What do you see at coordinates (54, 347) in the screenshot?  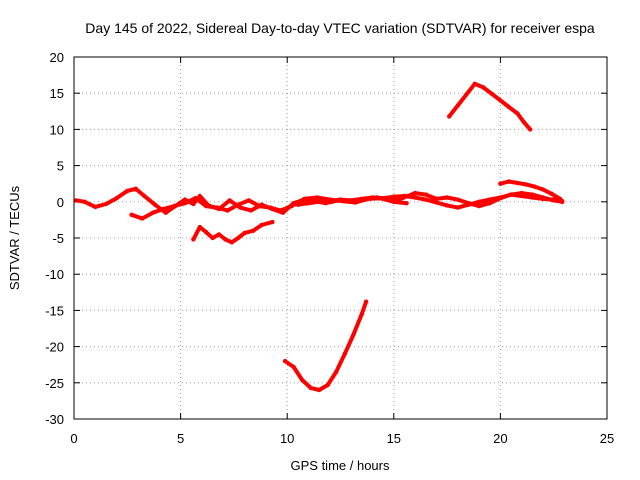 I see `y-tick-label: -20` at bounding box center [54, 347].